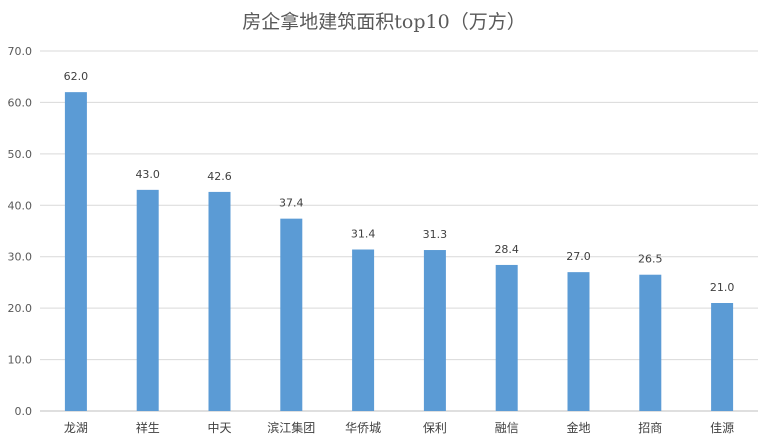 This screenshot has height=445, width=768. Describe the element at coordinates (219, 176) in the screenshot. I see `data-label: 42.6` at that location.